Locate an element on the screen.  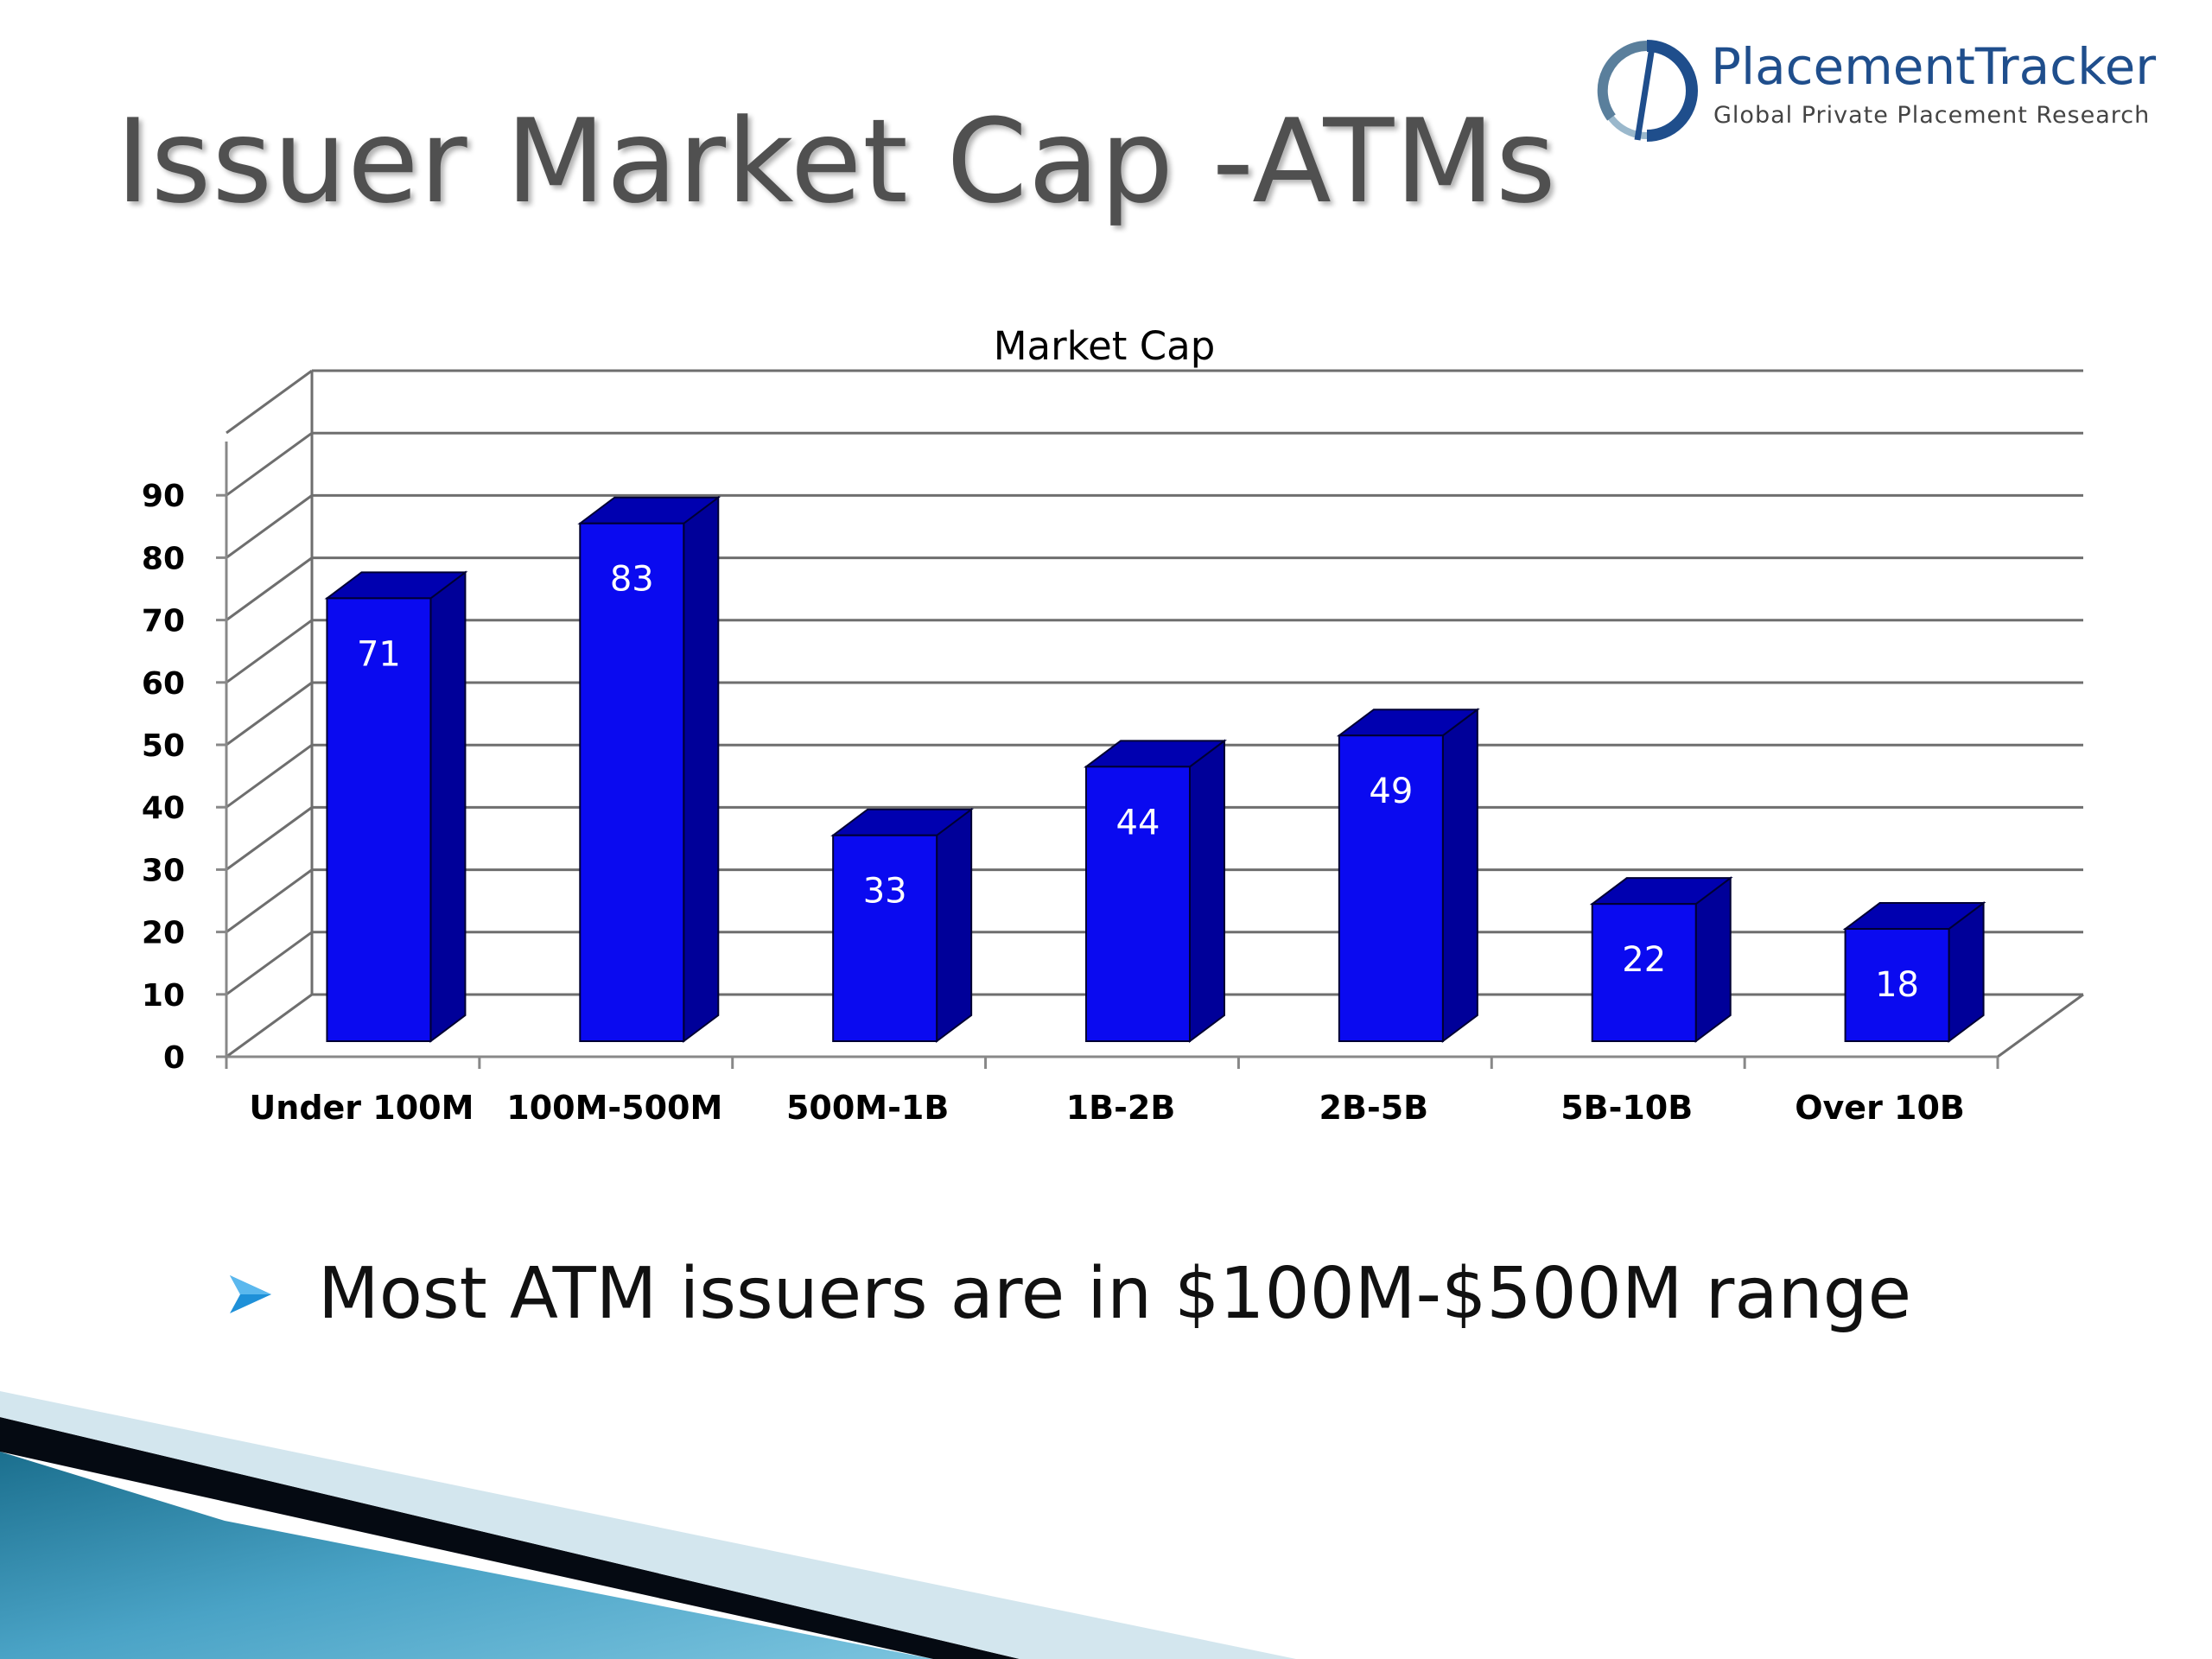
bar: 49 is located at coordinates (1408, 875).